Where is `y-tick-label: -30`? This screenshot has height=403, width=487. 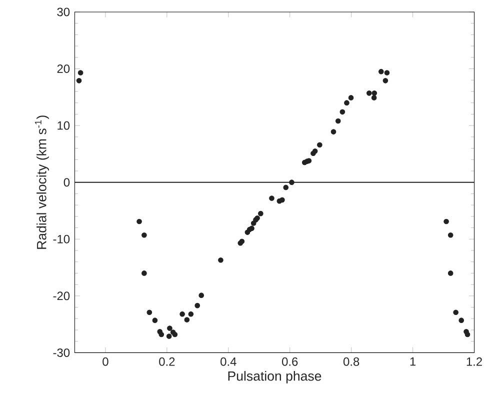 y-tick-label: -30 is located at coordinates (61, 353).